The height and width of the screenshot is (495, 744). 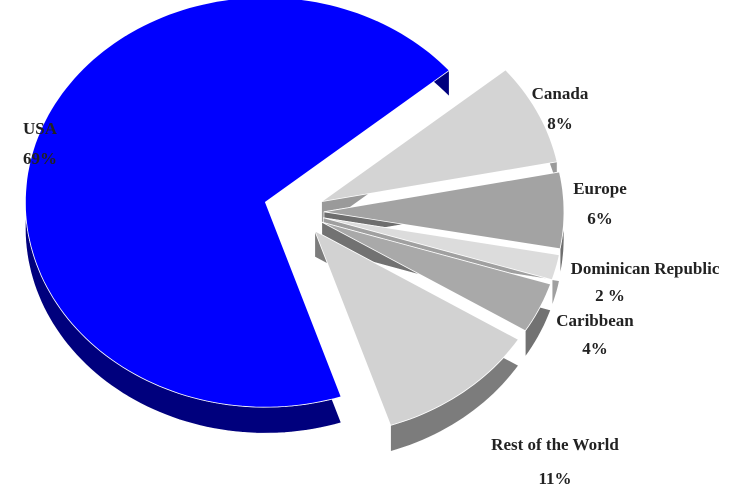 I want to click on value-label: 11%, so click(x=554, y=478).